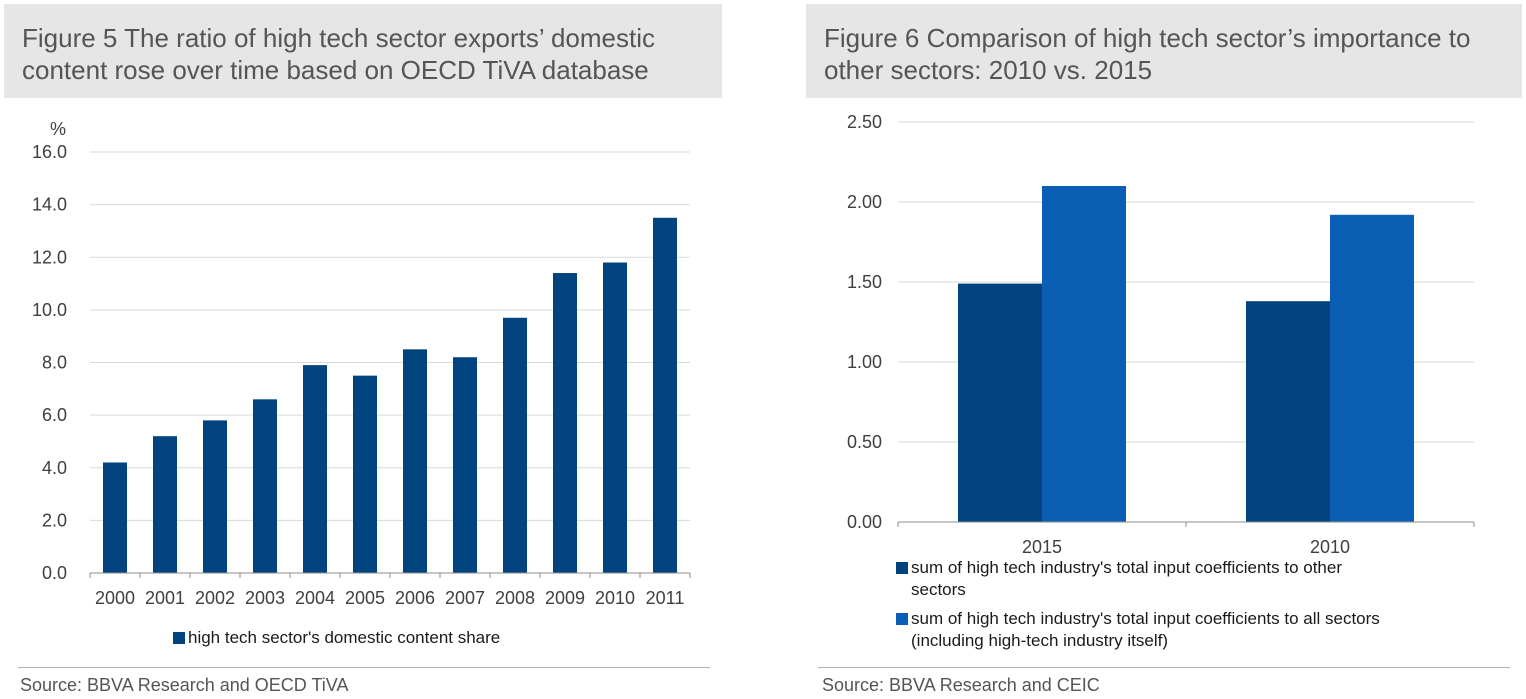 Image resolution: width=1526 pixels, height=699 pixels. What do you see at coordinates (864, 282) in the screenshot?
I see `y-tick-label: 1.50` at bounding box center [864, 282].